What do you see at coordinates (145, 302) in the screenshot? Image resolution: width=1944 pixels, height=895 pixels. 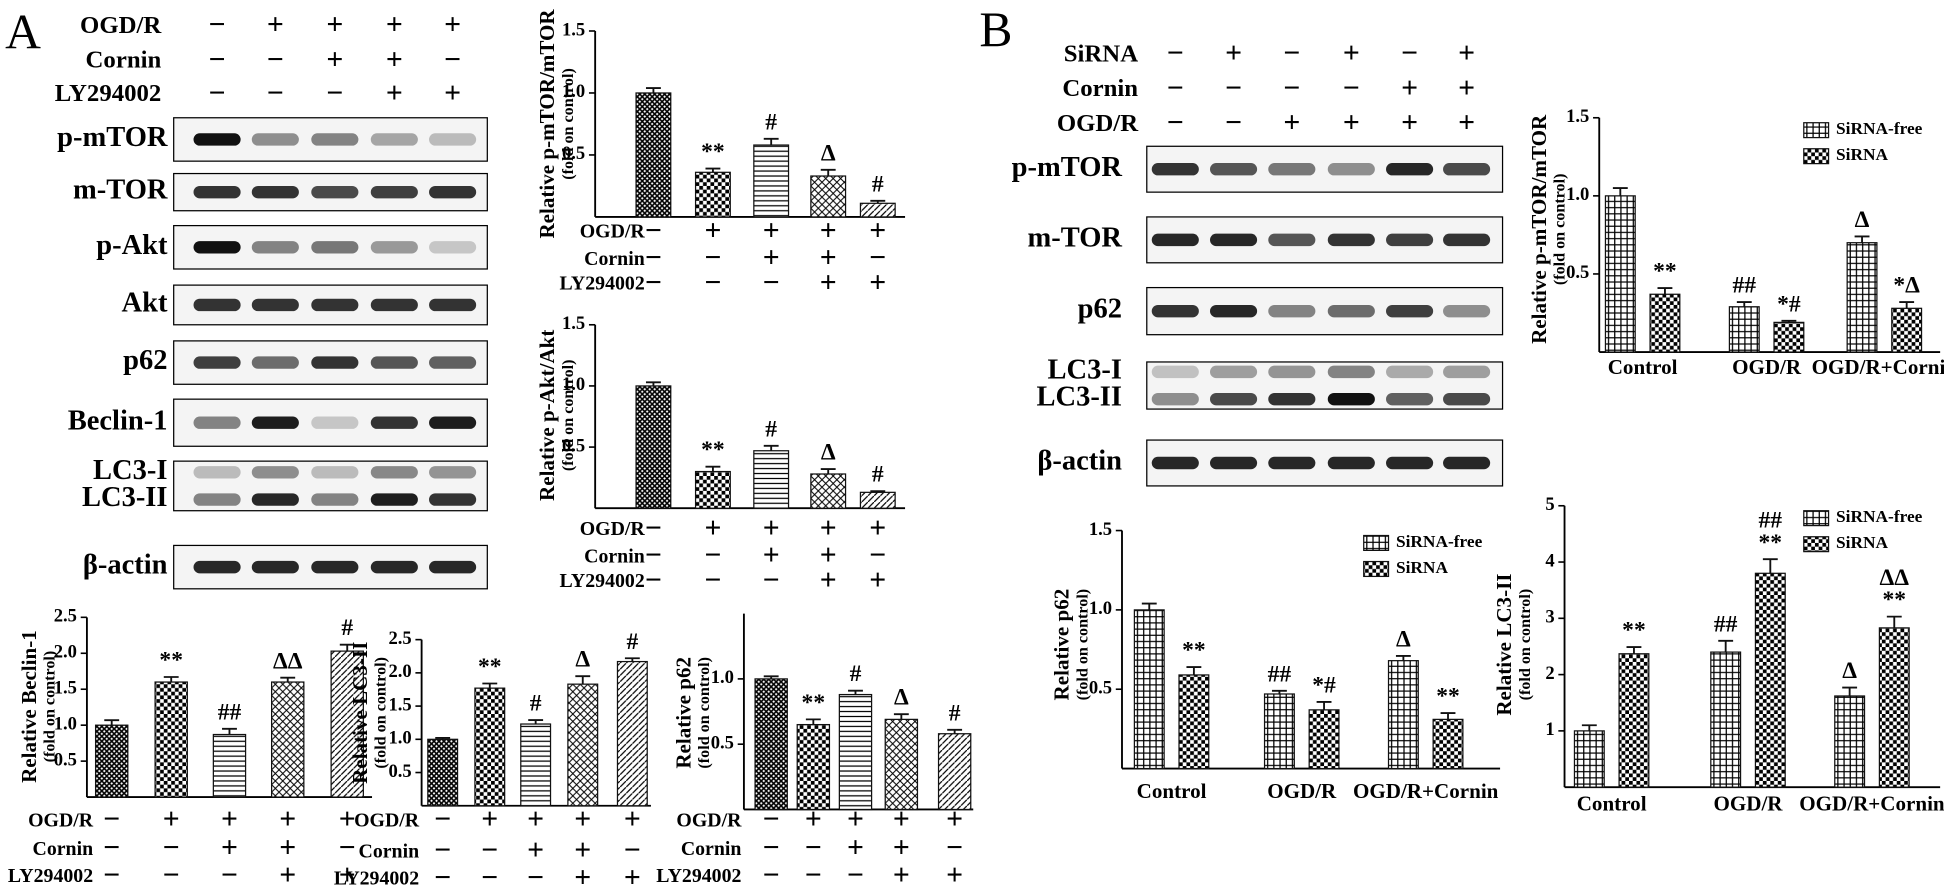 I see `blot-row-label: Akt` at bounding box center [145, 302].